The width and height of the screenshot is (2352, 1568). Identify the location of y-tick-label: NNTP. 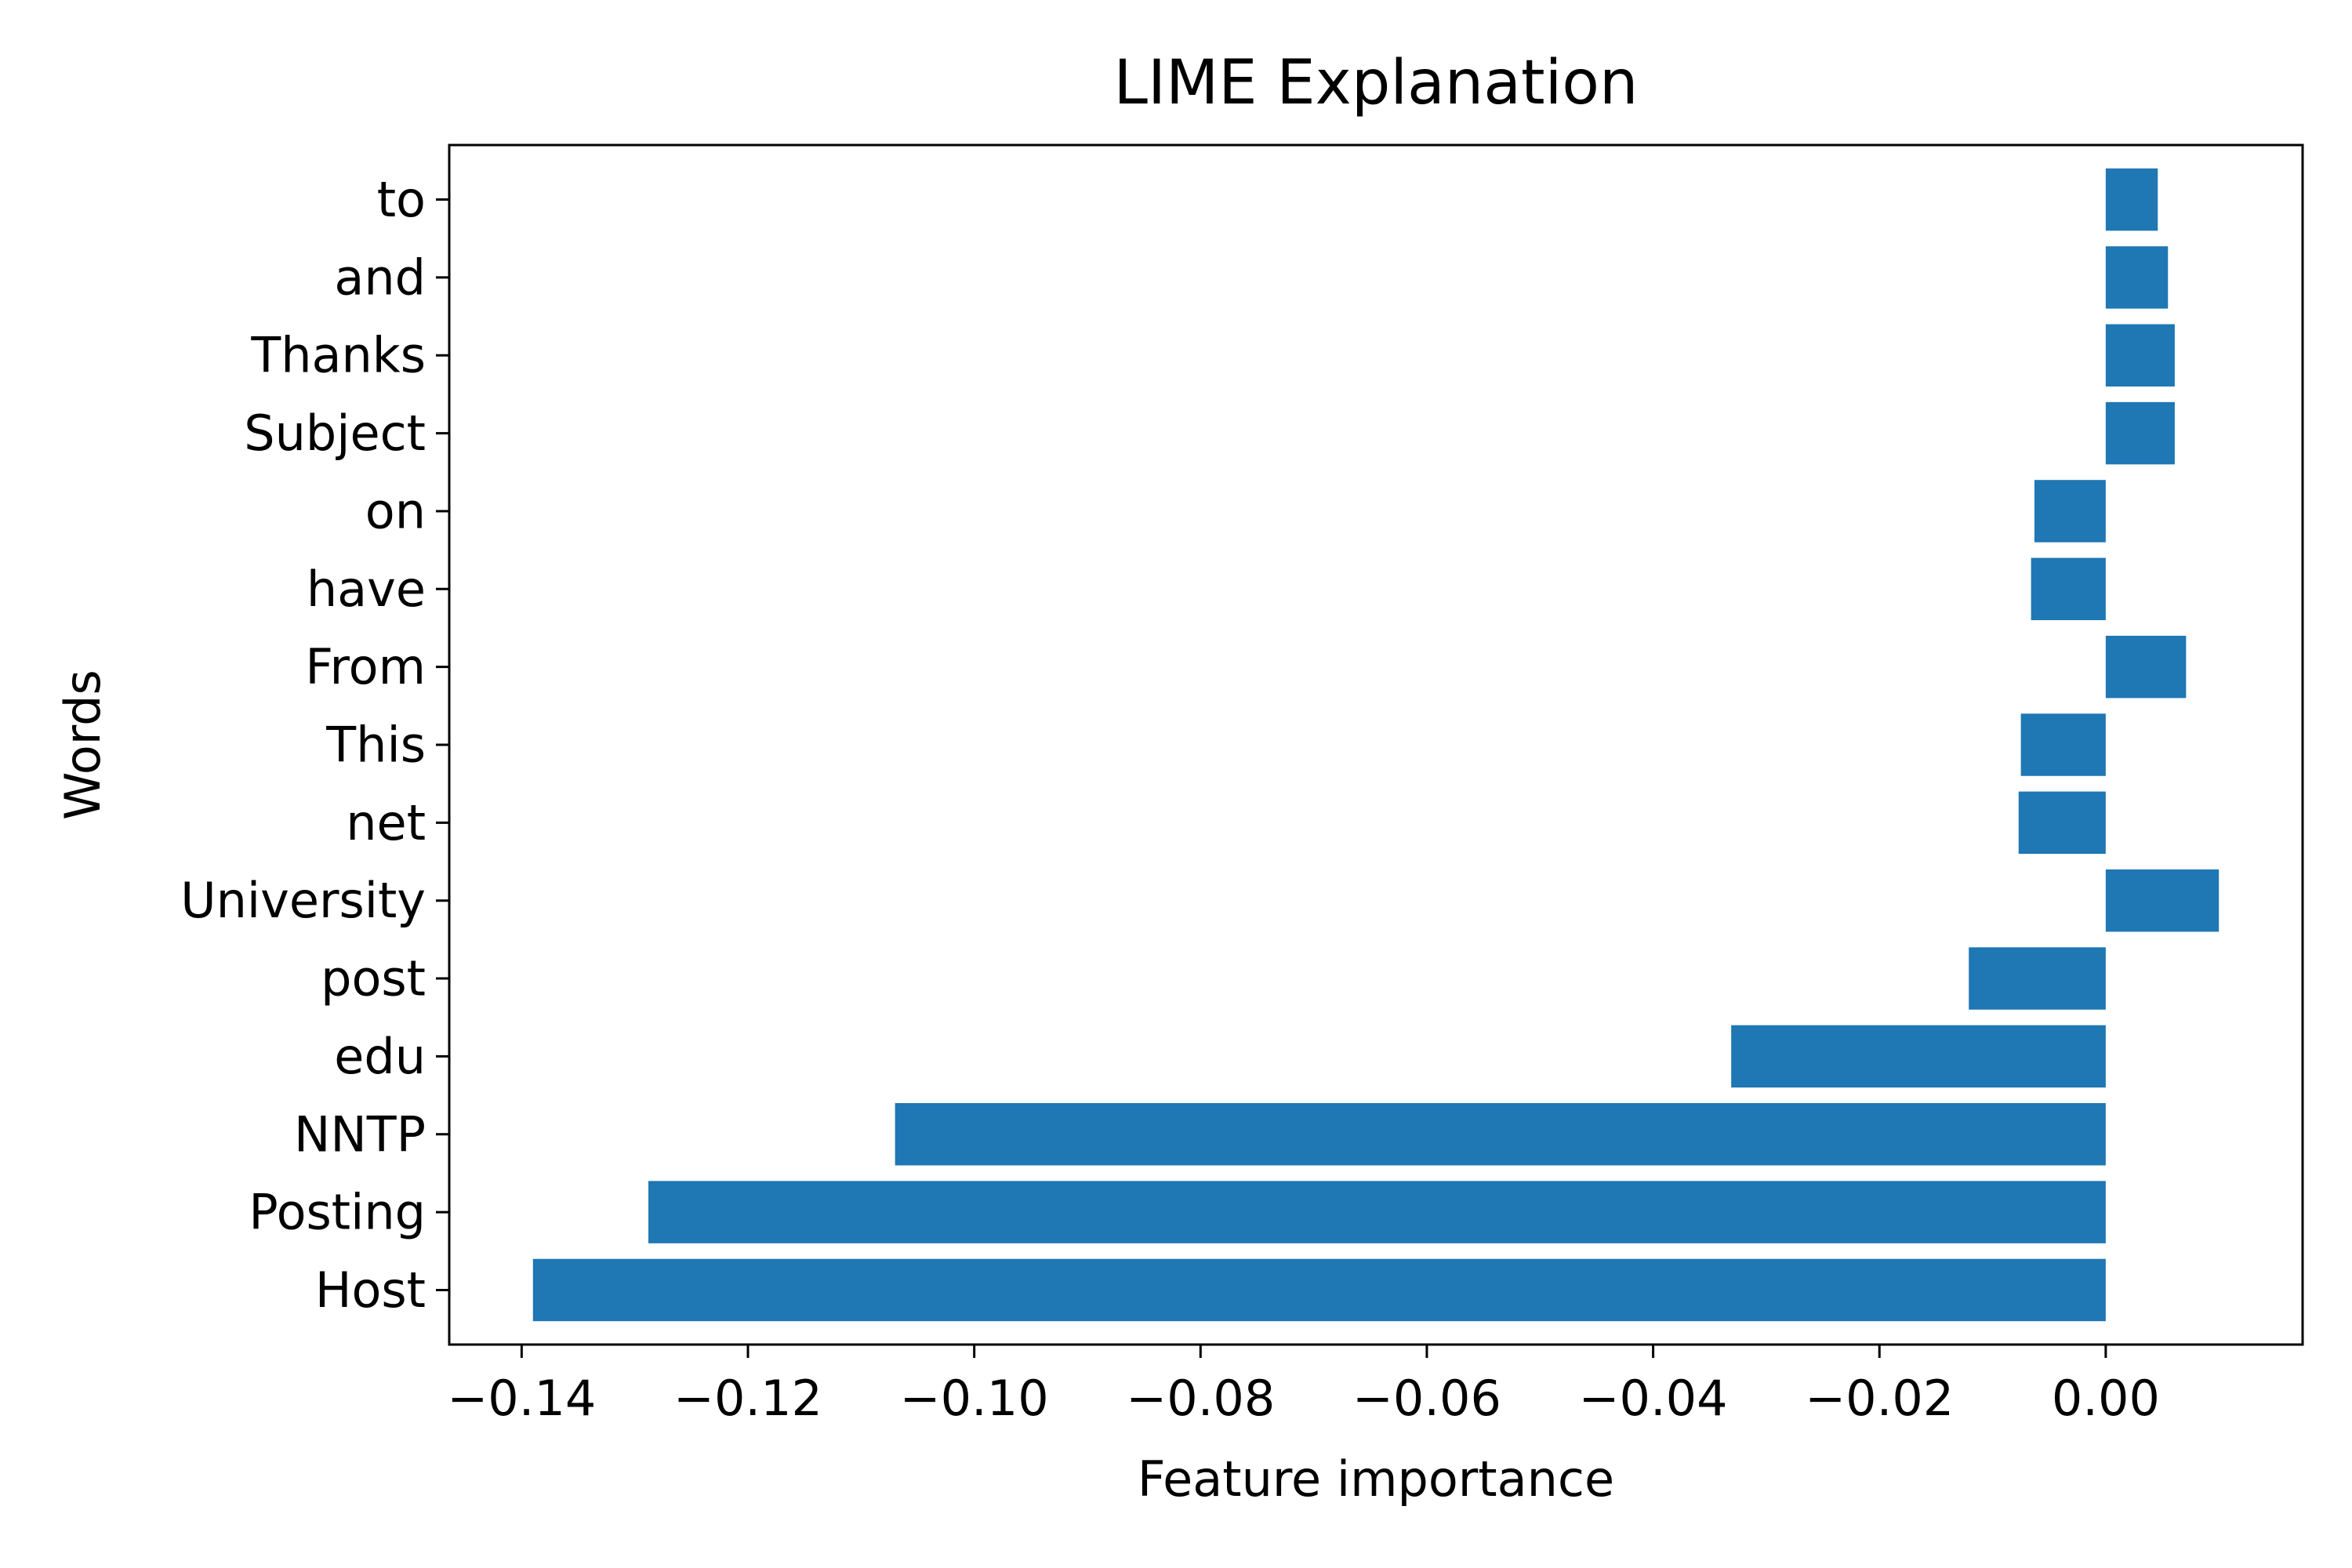
(360, 1134).